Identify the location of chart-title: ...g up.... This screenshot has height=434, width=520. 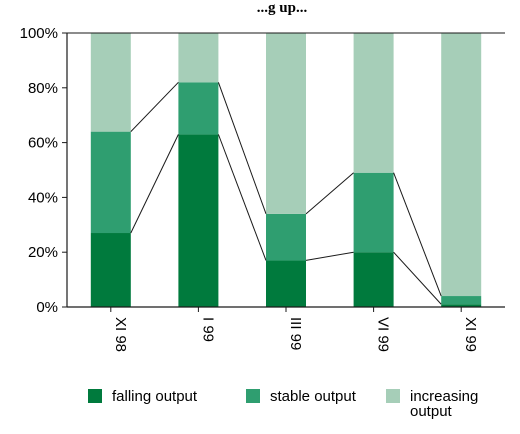
(282, 8).